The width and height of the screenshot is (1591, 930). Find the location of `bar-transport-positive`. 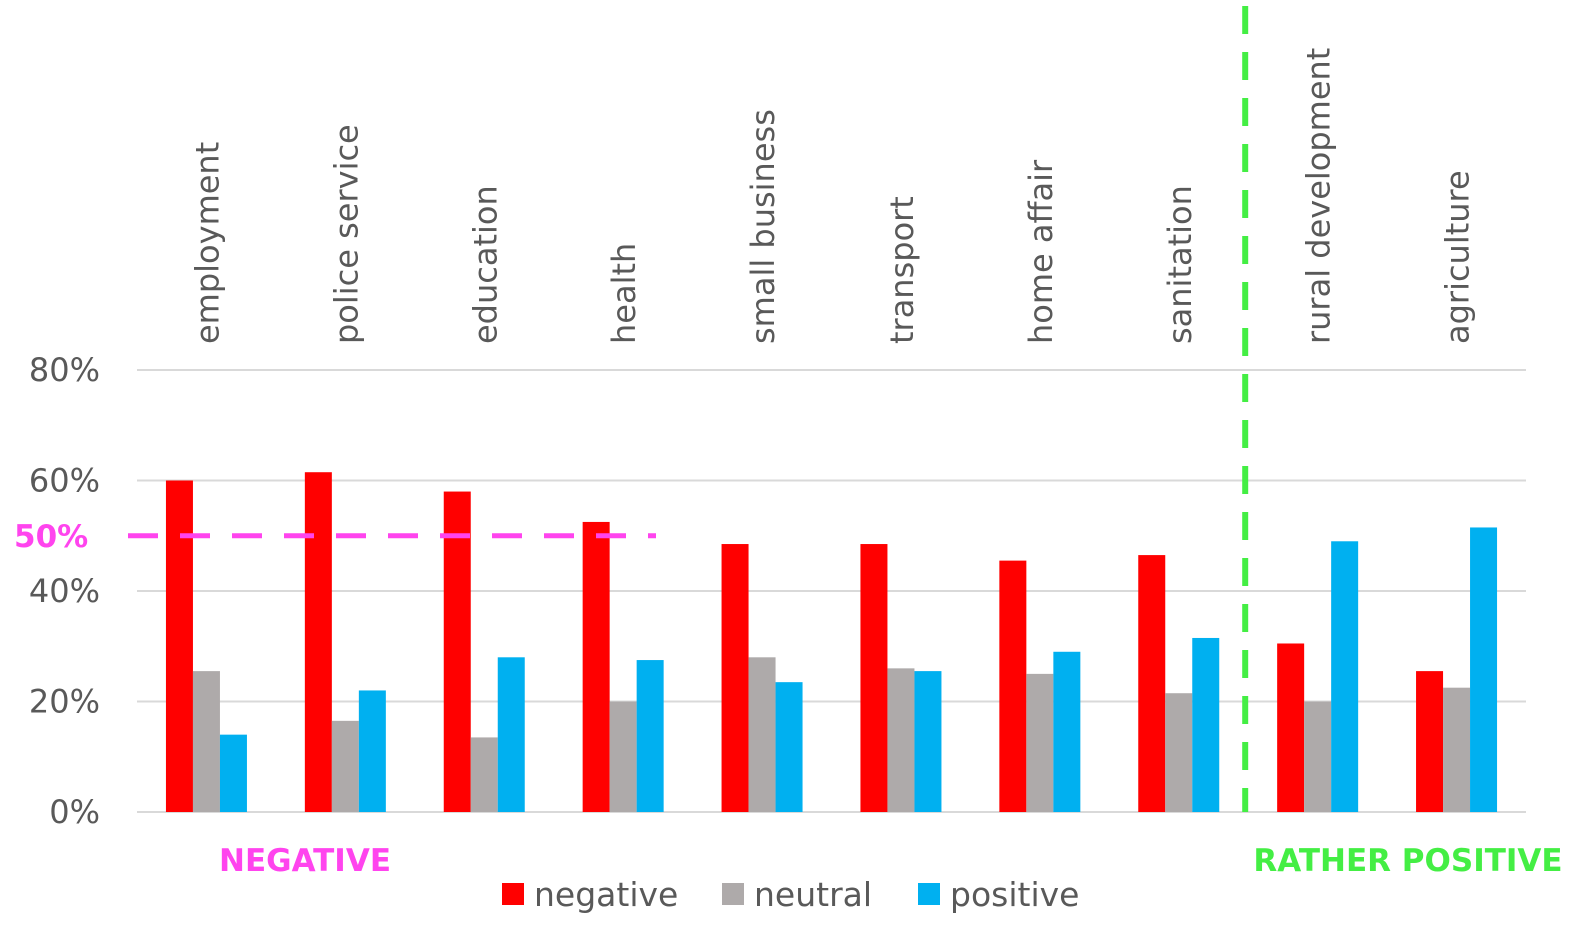

bar-transport-positive is located at coordinates (928, 741).